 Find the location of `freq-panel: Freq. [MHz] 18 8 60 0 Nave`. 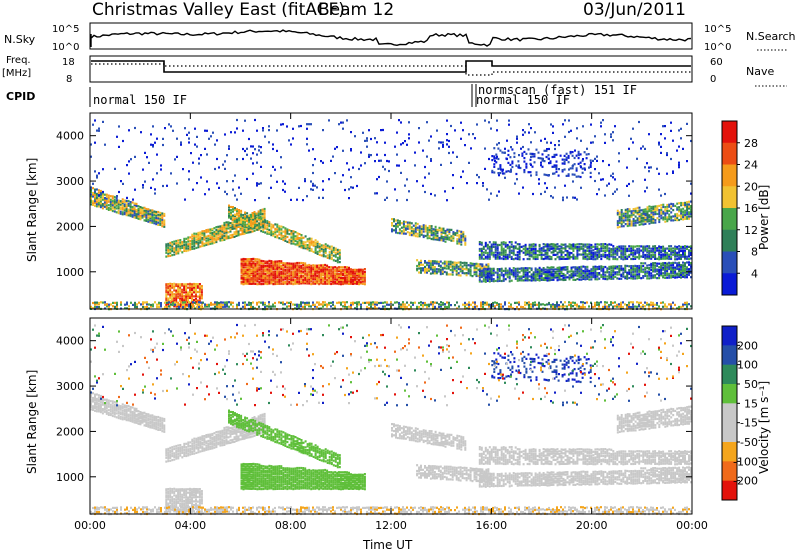

freq-panel: Freq. [MHz] 18 8 60 0 Nave is located at coordinates (394, 71).